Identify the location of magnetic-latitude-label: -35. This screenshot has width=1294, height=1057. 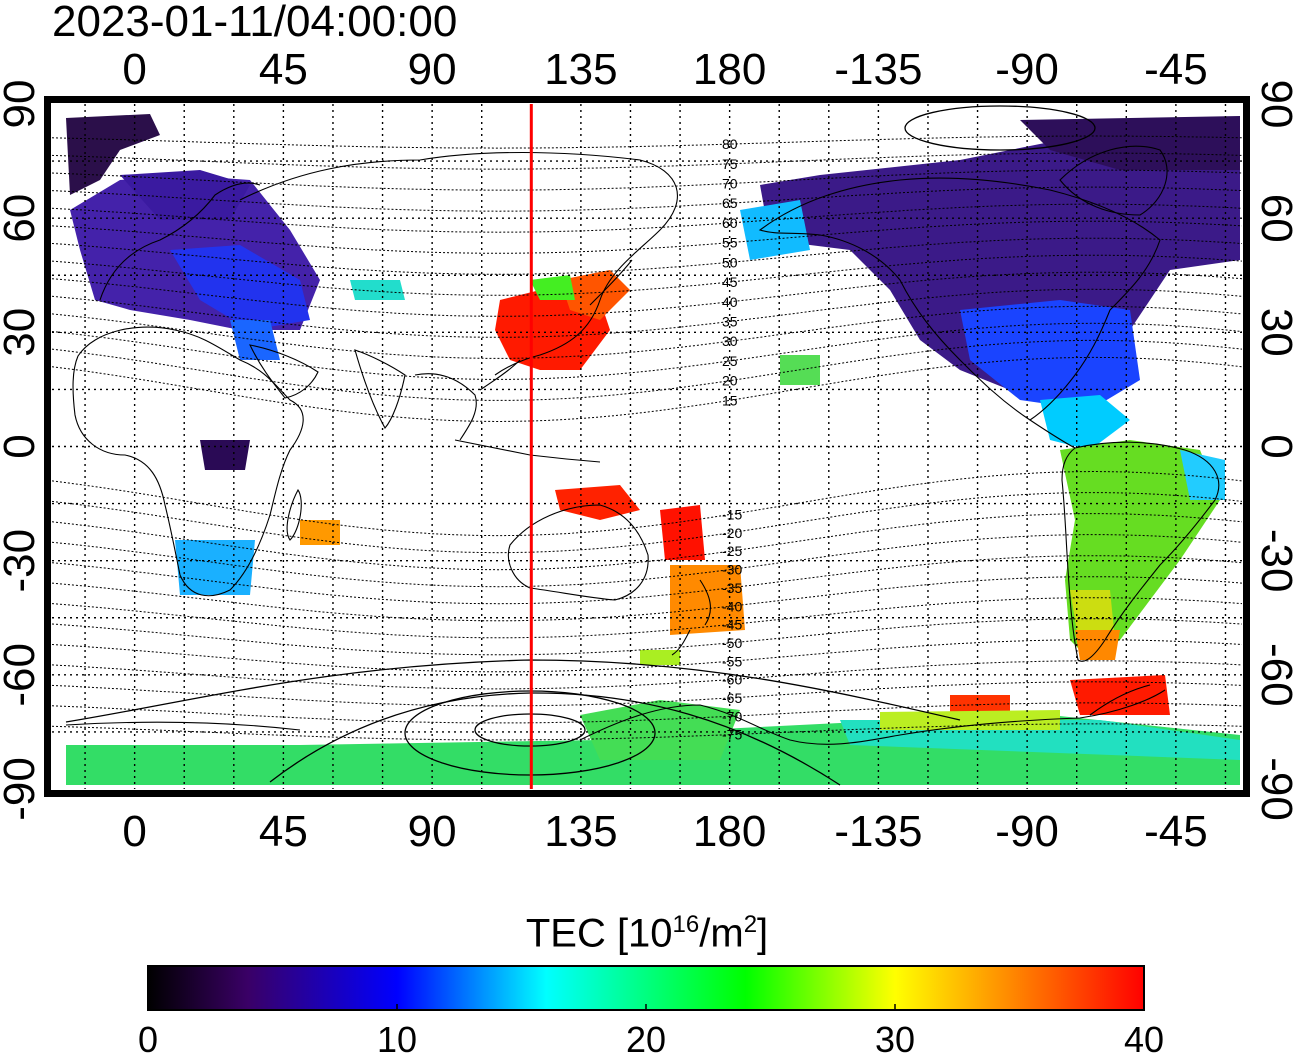
(732, 588).